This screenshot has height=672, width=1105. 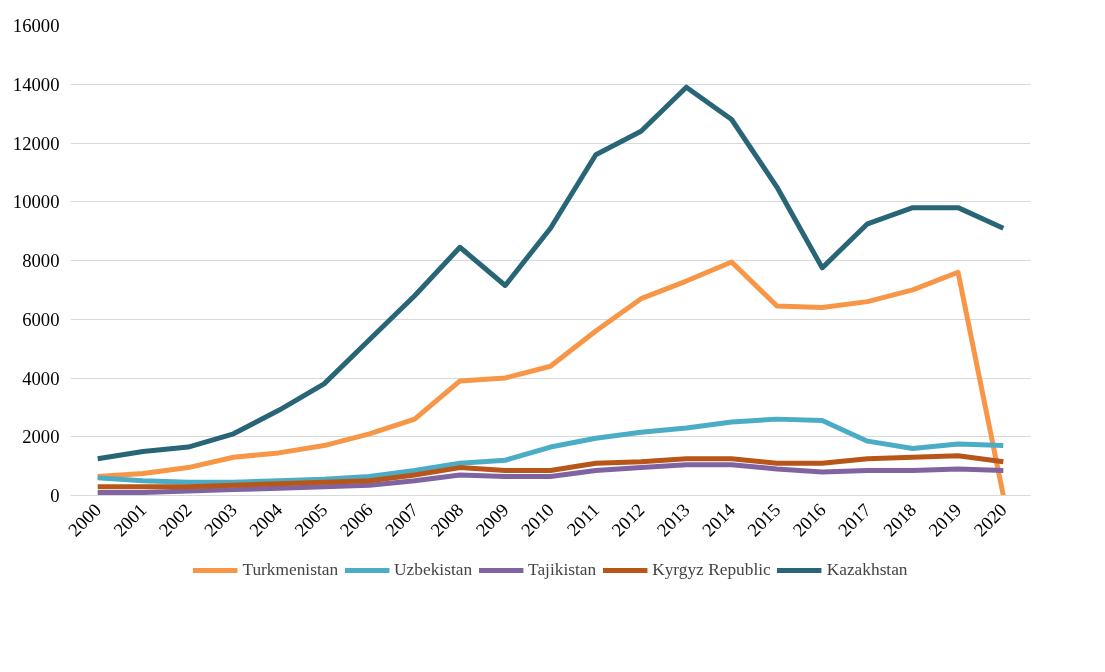 I want to click on y-tick-label: 4000, so click(x=41, y=378).